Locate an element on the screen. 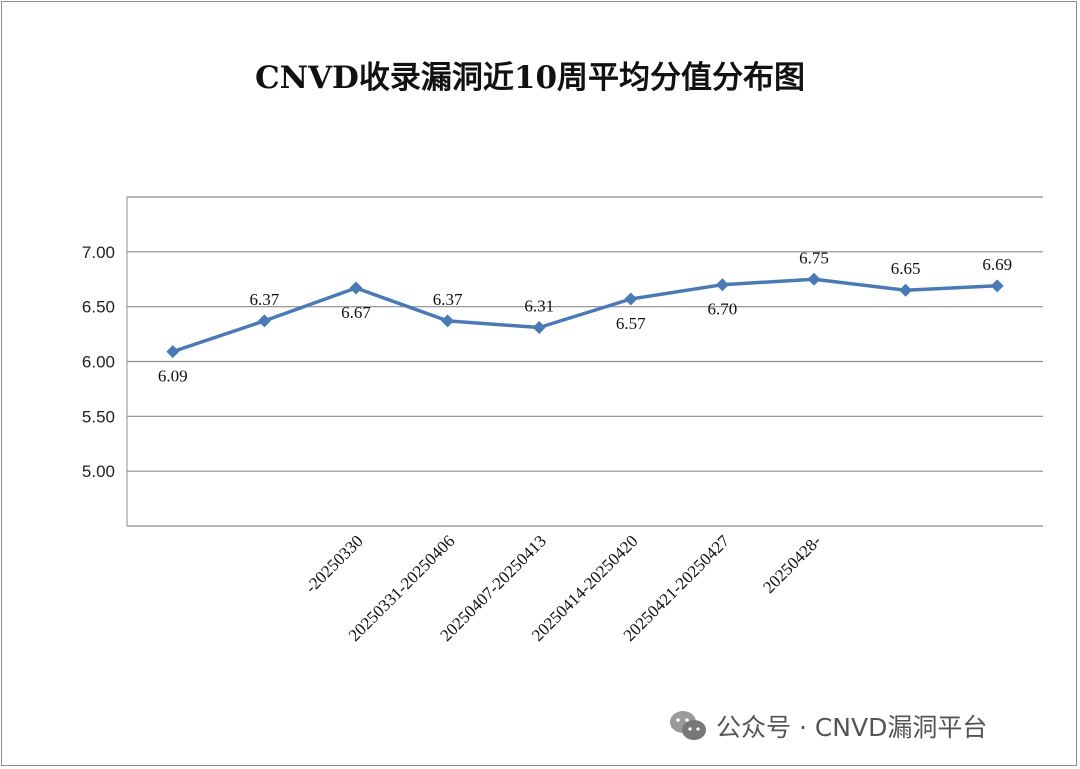  data-label: 6.31 is located at coordinates (539, 306).